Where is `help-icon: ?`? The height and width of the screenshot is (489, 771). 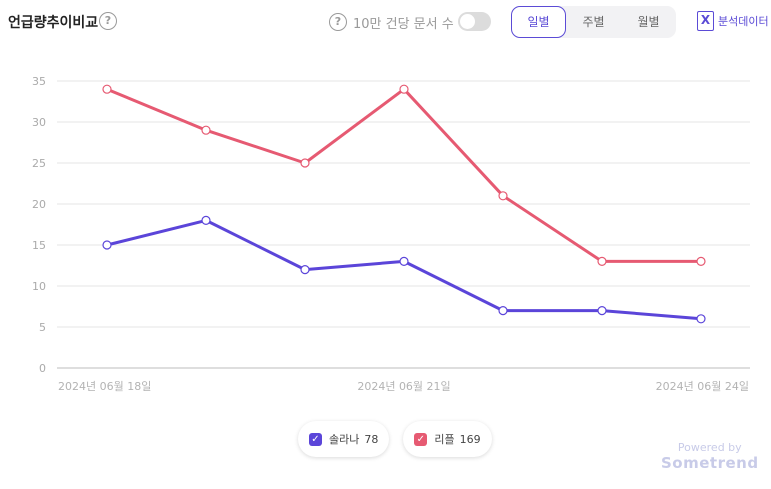 help-icon: ? is located at coordinates (108, 21).